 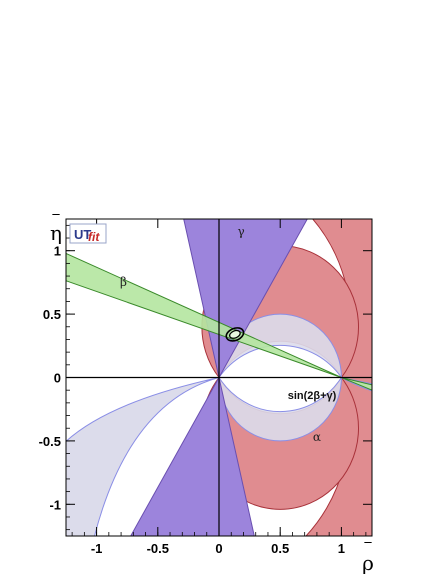 I want to click on x-tick-label: 1, so click(x=341, y=548).